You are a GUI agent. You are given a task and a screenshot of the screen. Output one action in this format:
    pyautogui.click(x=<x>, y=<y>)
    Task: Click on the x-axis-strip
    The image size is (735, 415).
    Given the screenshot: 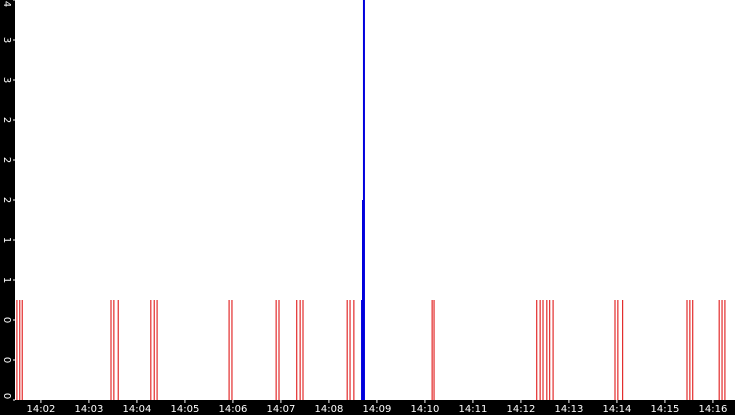 What is the action you would take?
    pyautogui.click(x=367, y=407)
    